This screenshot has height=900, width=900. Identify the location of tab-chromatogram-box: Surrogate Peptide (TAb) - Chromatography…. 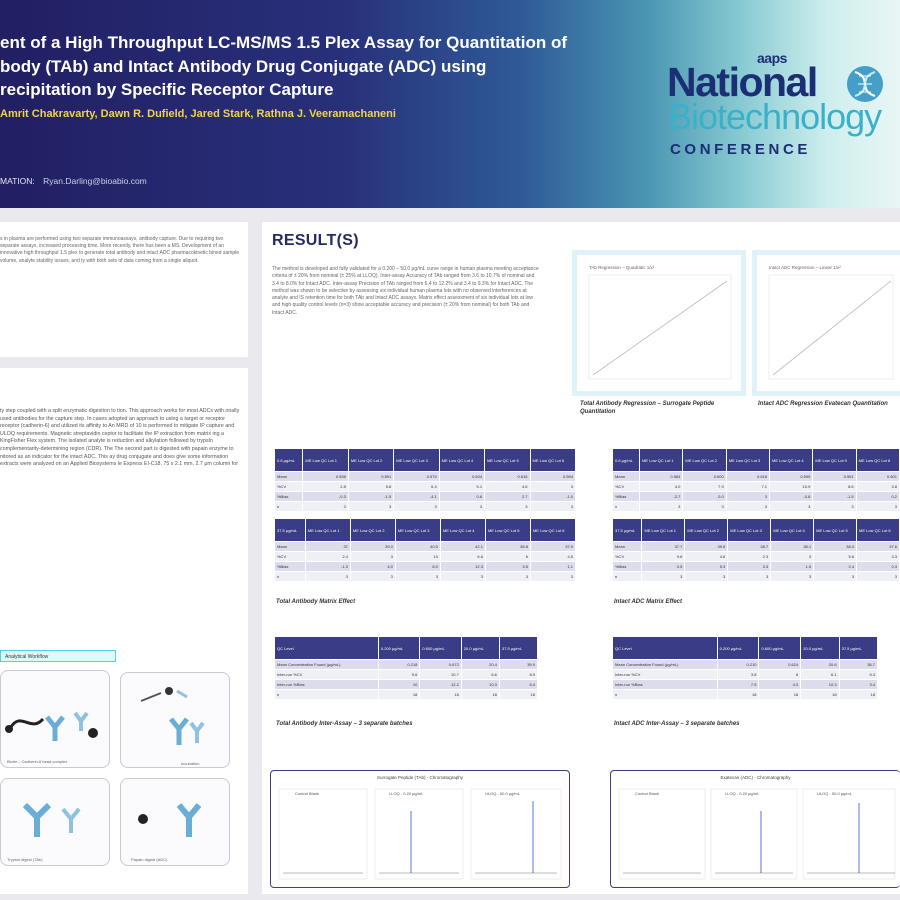
(420, 829).